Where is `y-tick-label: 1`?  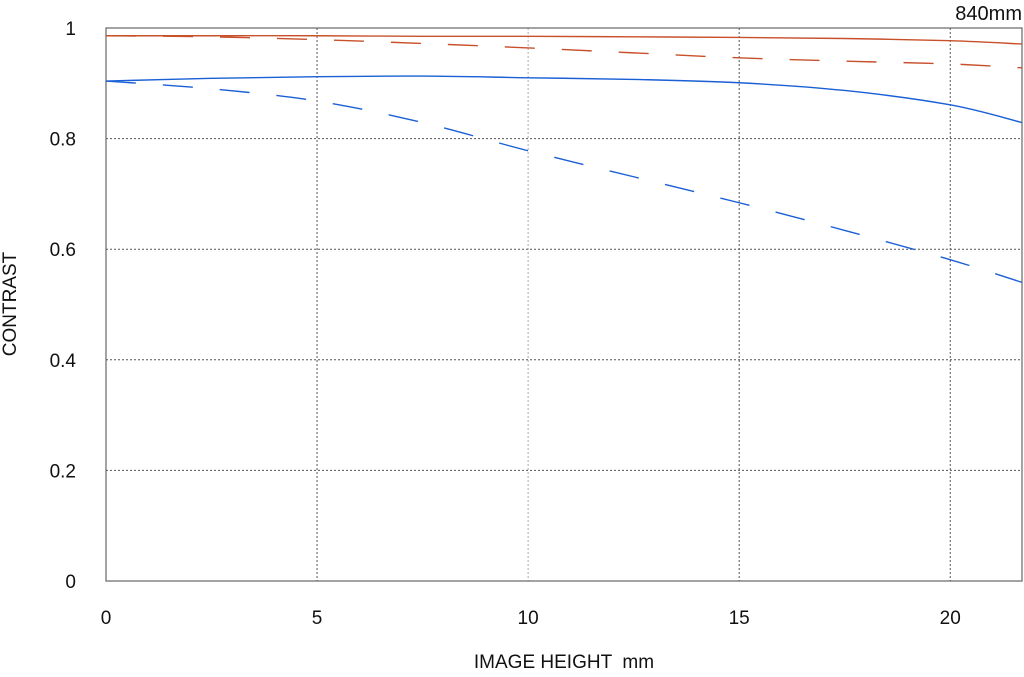 y-tick-label: 1 is located at coordinates (70, 29).